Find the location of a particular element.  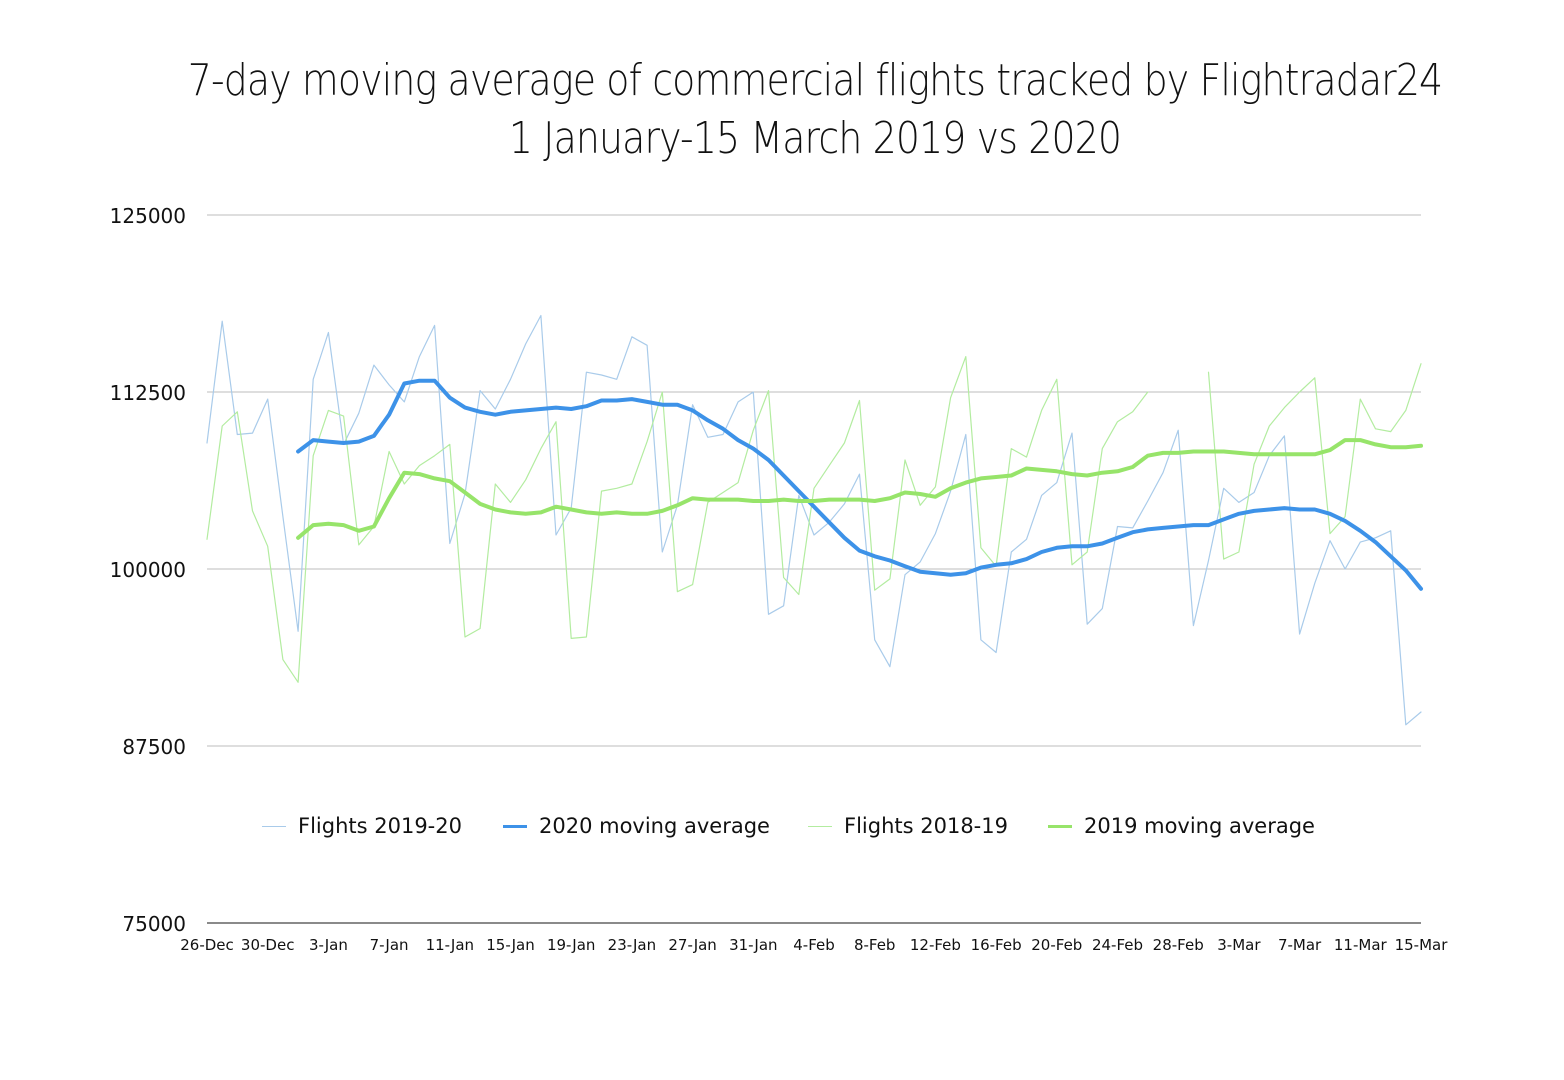

x-tick-label: 4-Feb is located at coordinates (814, 945).